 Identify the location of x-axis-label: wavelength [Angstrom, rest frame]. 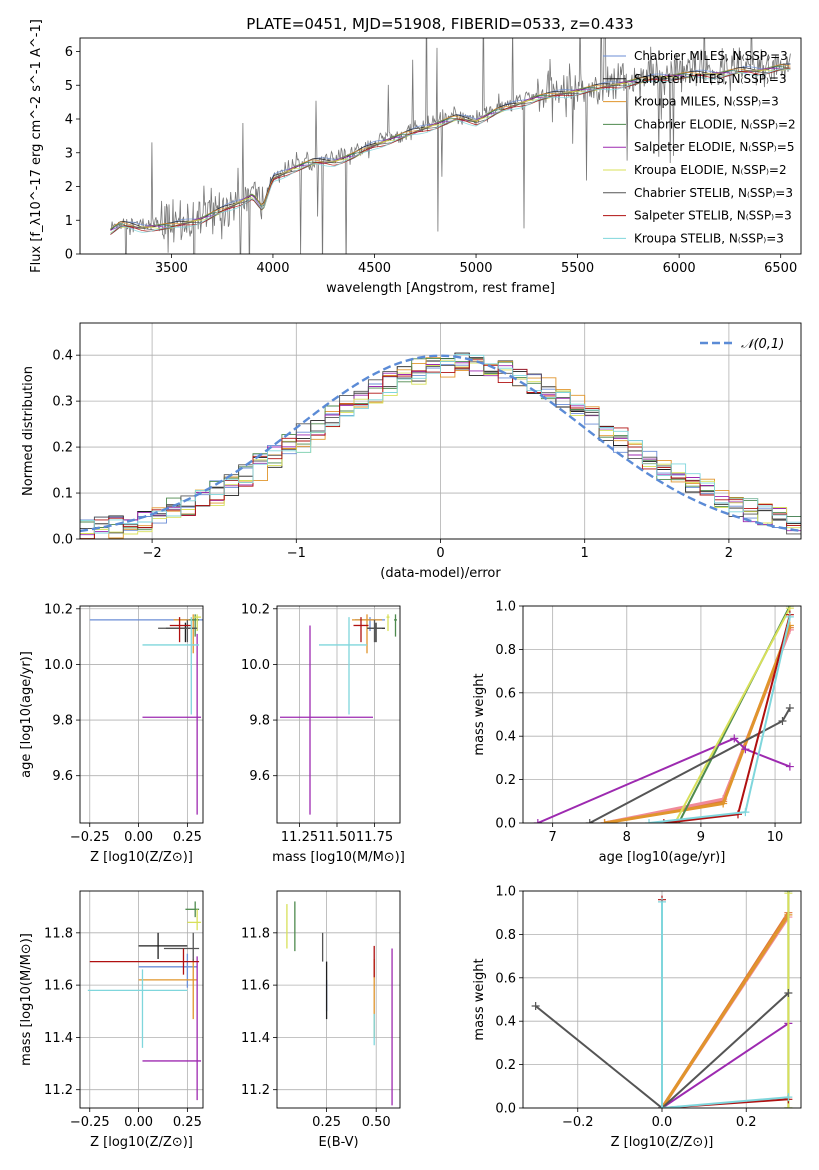
(440, 288).